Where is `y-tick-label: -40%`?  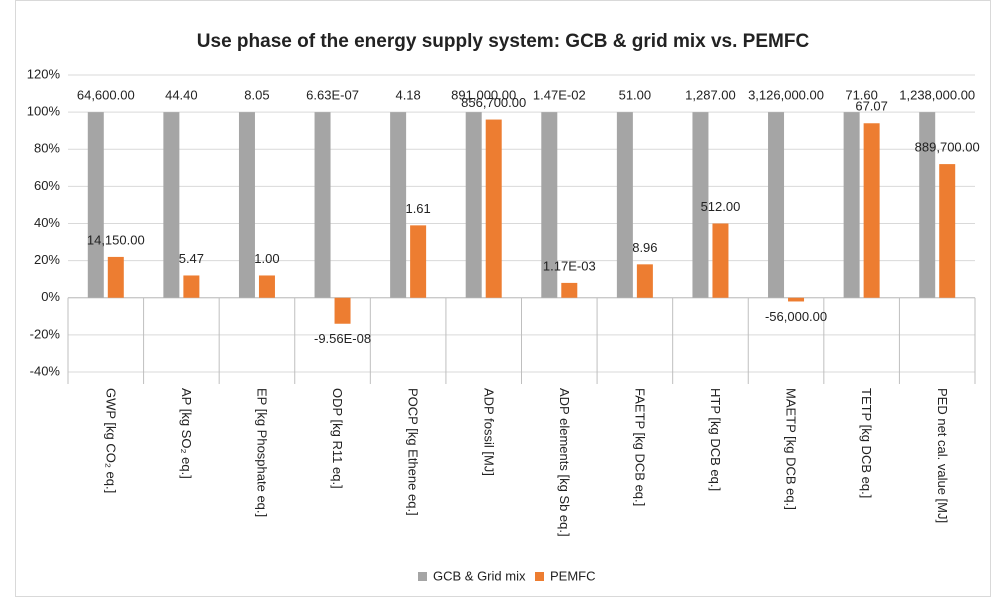
y-tick-label: -40% is located at coordinates (45, 370).